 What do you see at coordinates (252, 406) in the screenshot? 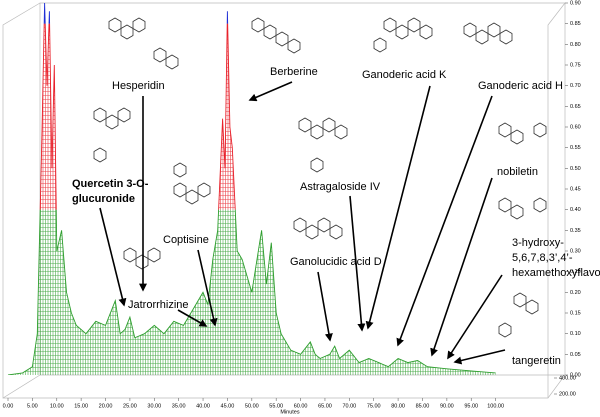
I see `x-tick-label: 50.00` at bounding box center [252, 406].